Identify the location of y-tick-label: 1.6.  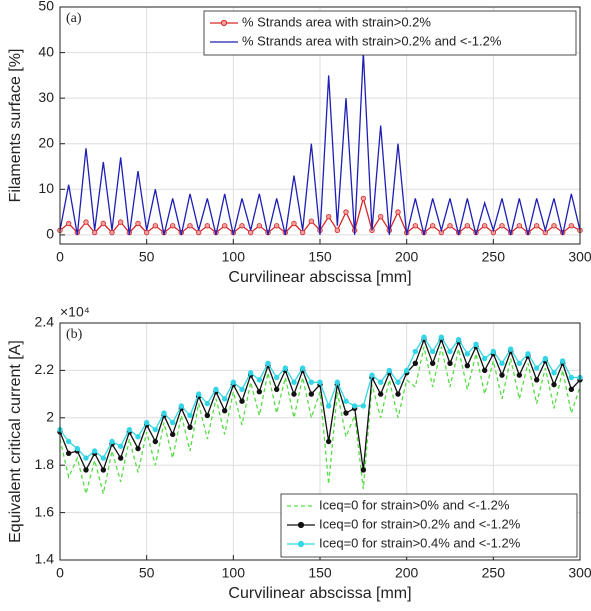
(45, 511).